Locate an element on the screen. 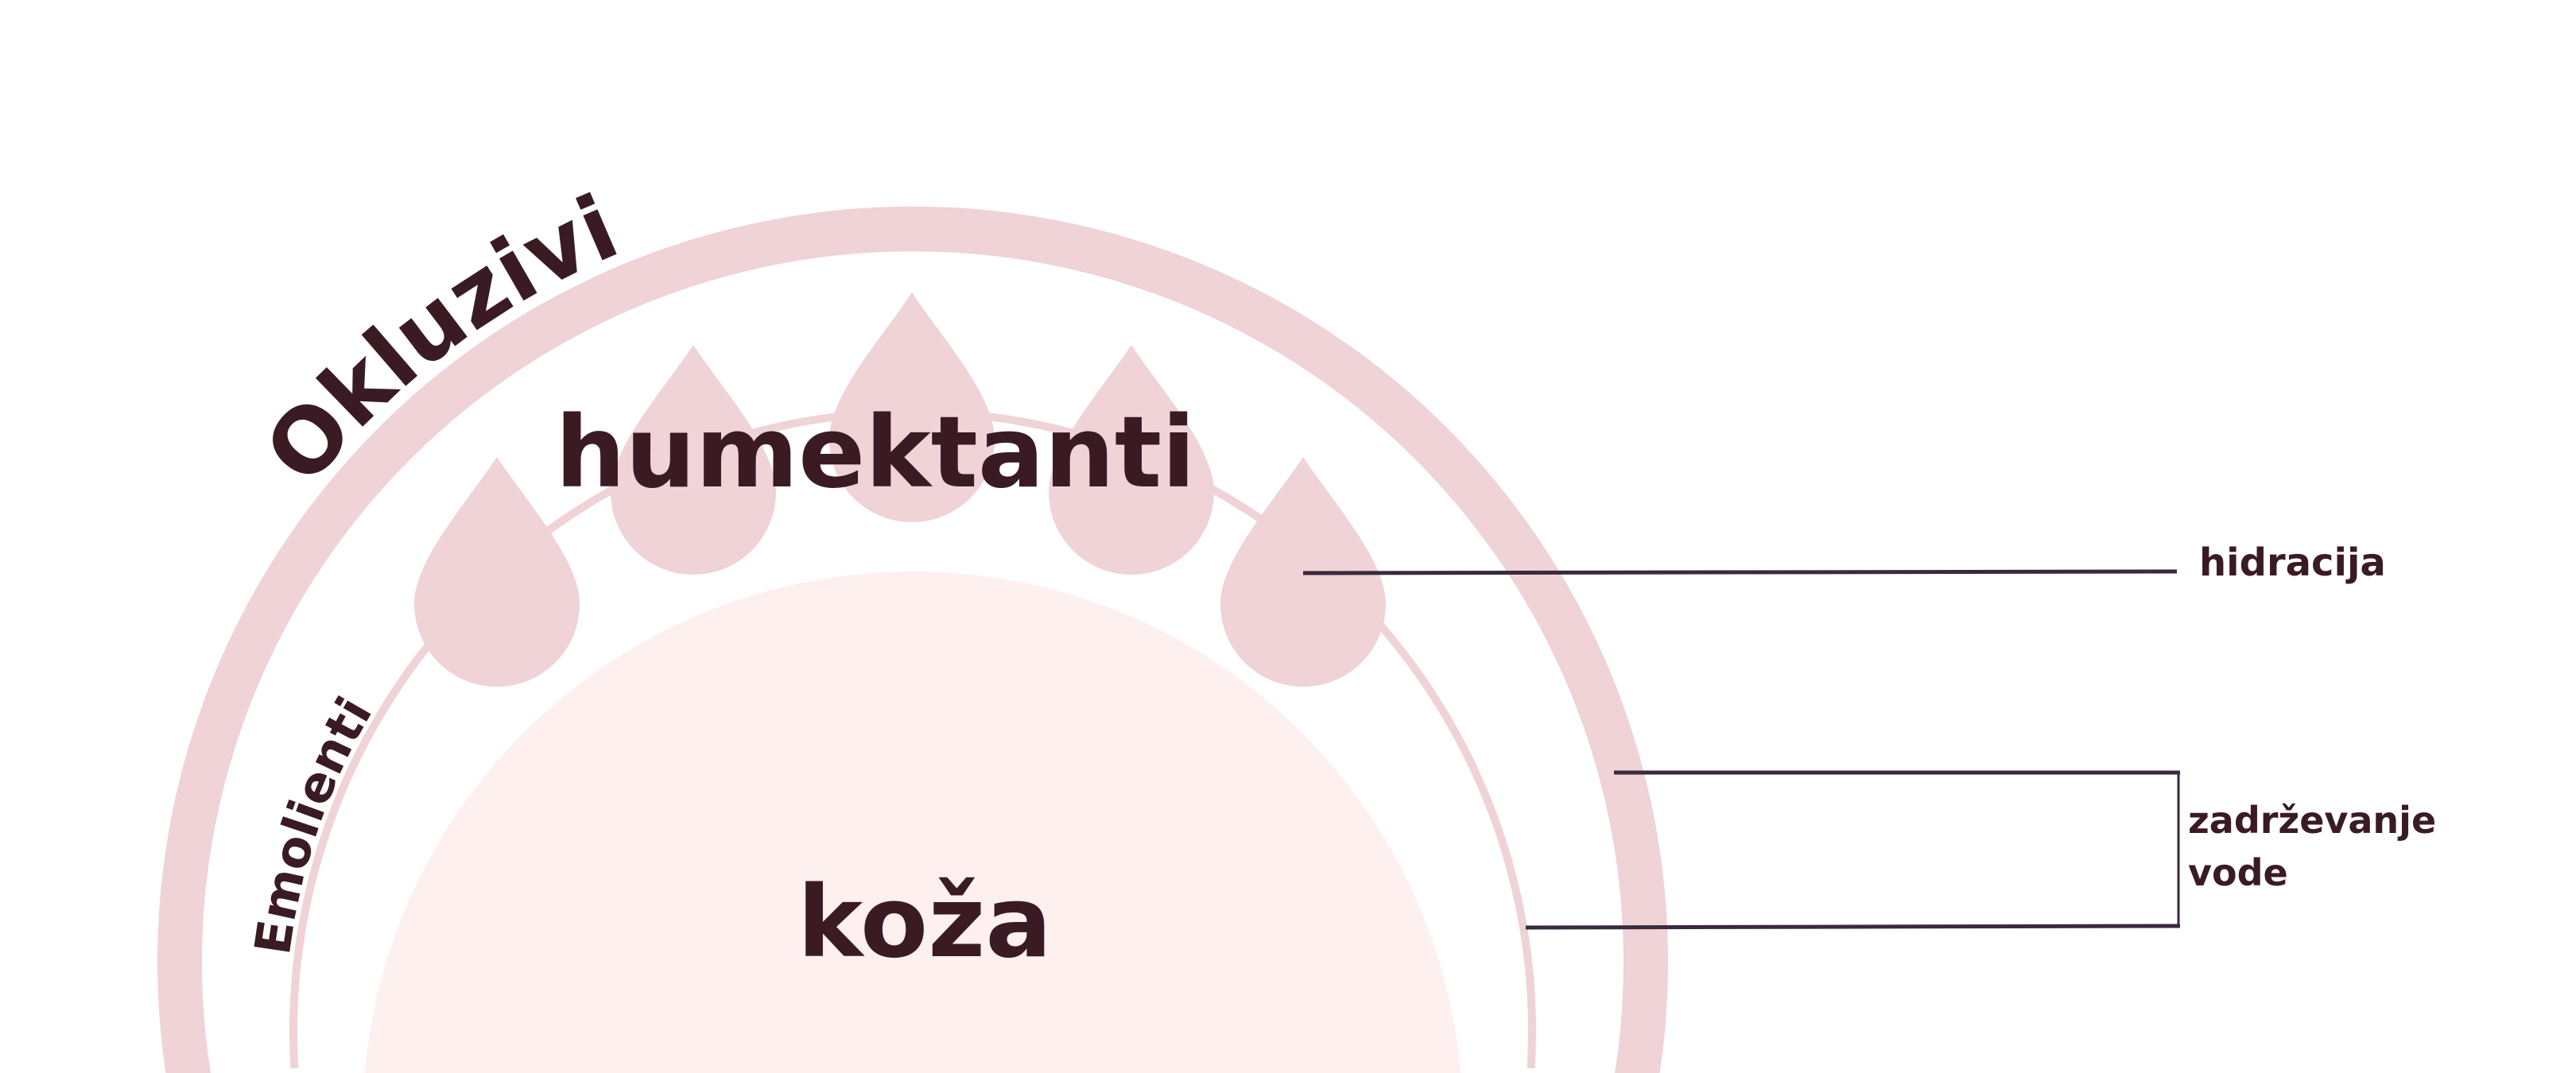  emollients-label-text: Emolienti is located at coordinates (313, 823).